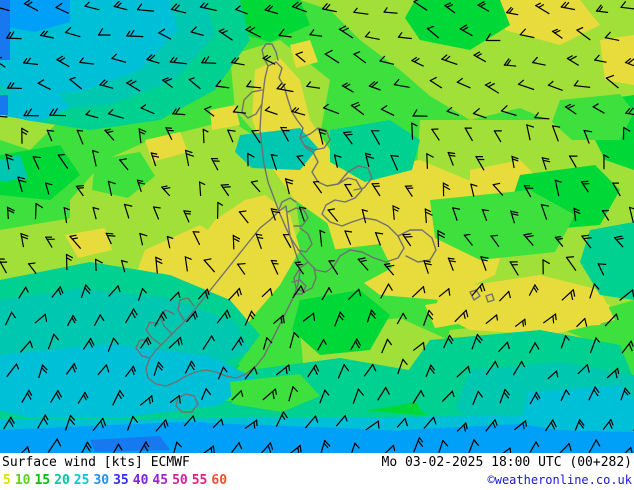 The width and height of the screenshot is (634, 490). What do you see at coordinates (180, 480) in the screenshot?
I see `legend-tick-50: 50` at bounding box center [180, 480].